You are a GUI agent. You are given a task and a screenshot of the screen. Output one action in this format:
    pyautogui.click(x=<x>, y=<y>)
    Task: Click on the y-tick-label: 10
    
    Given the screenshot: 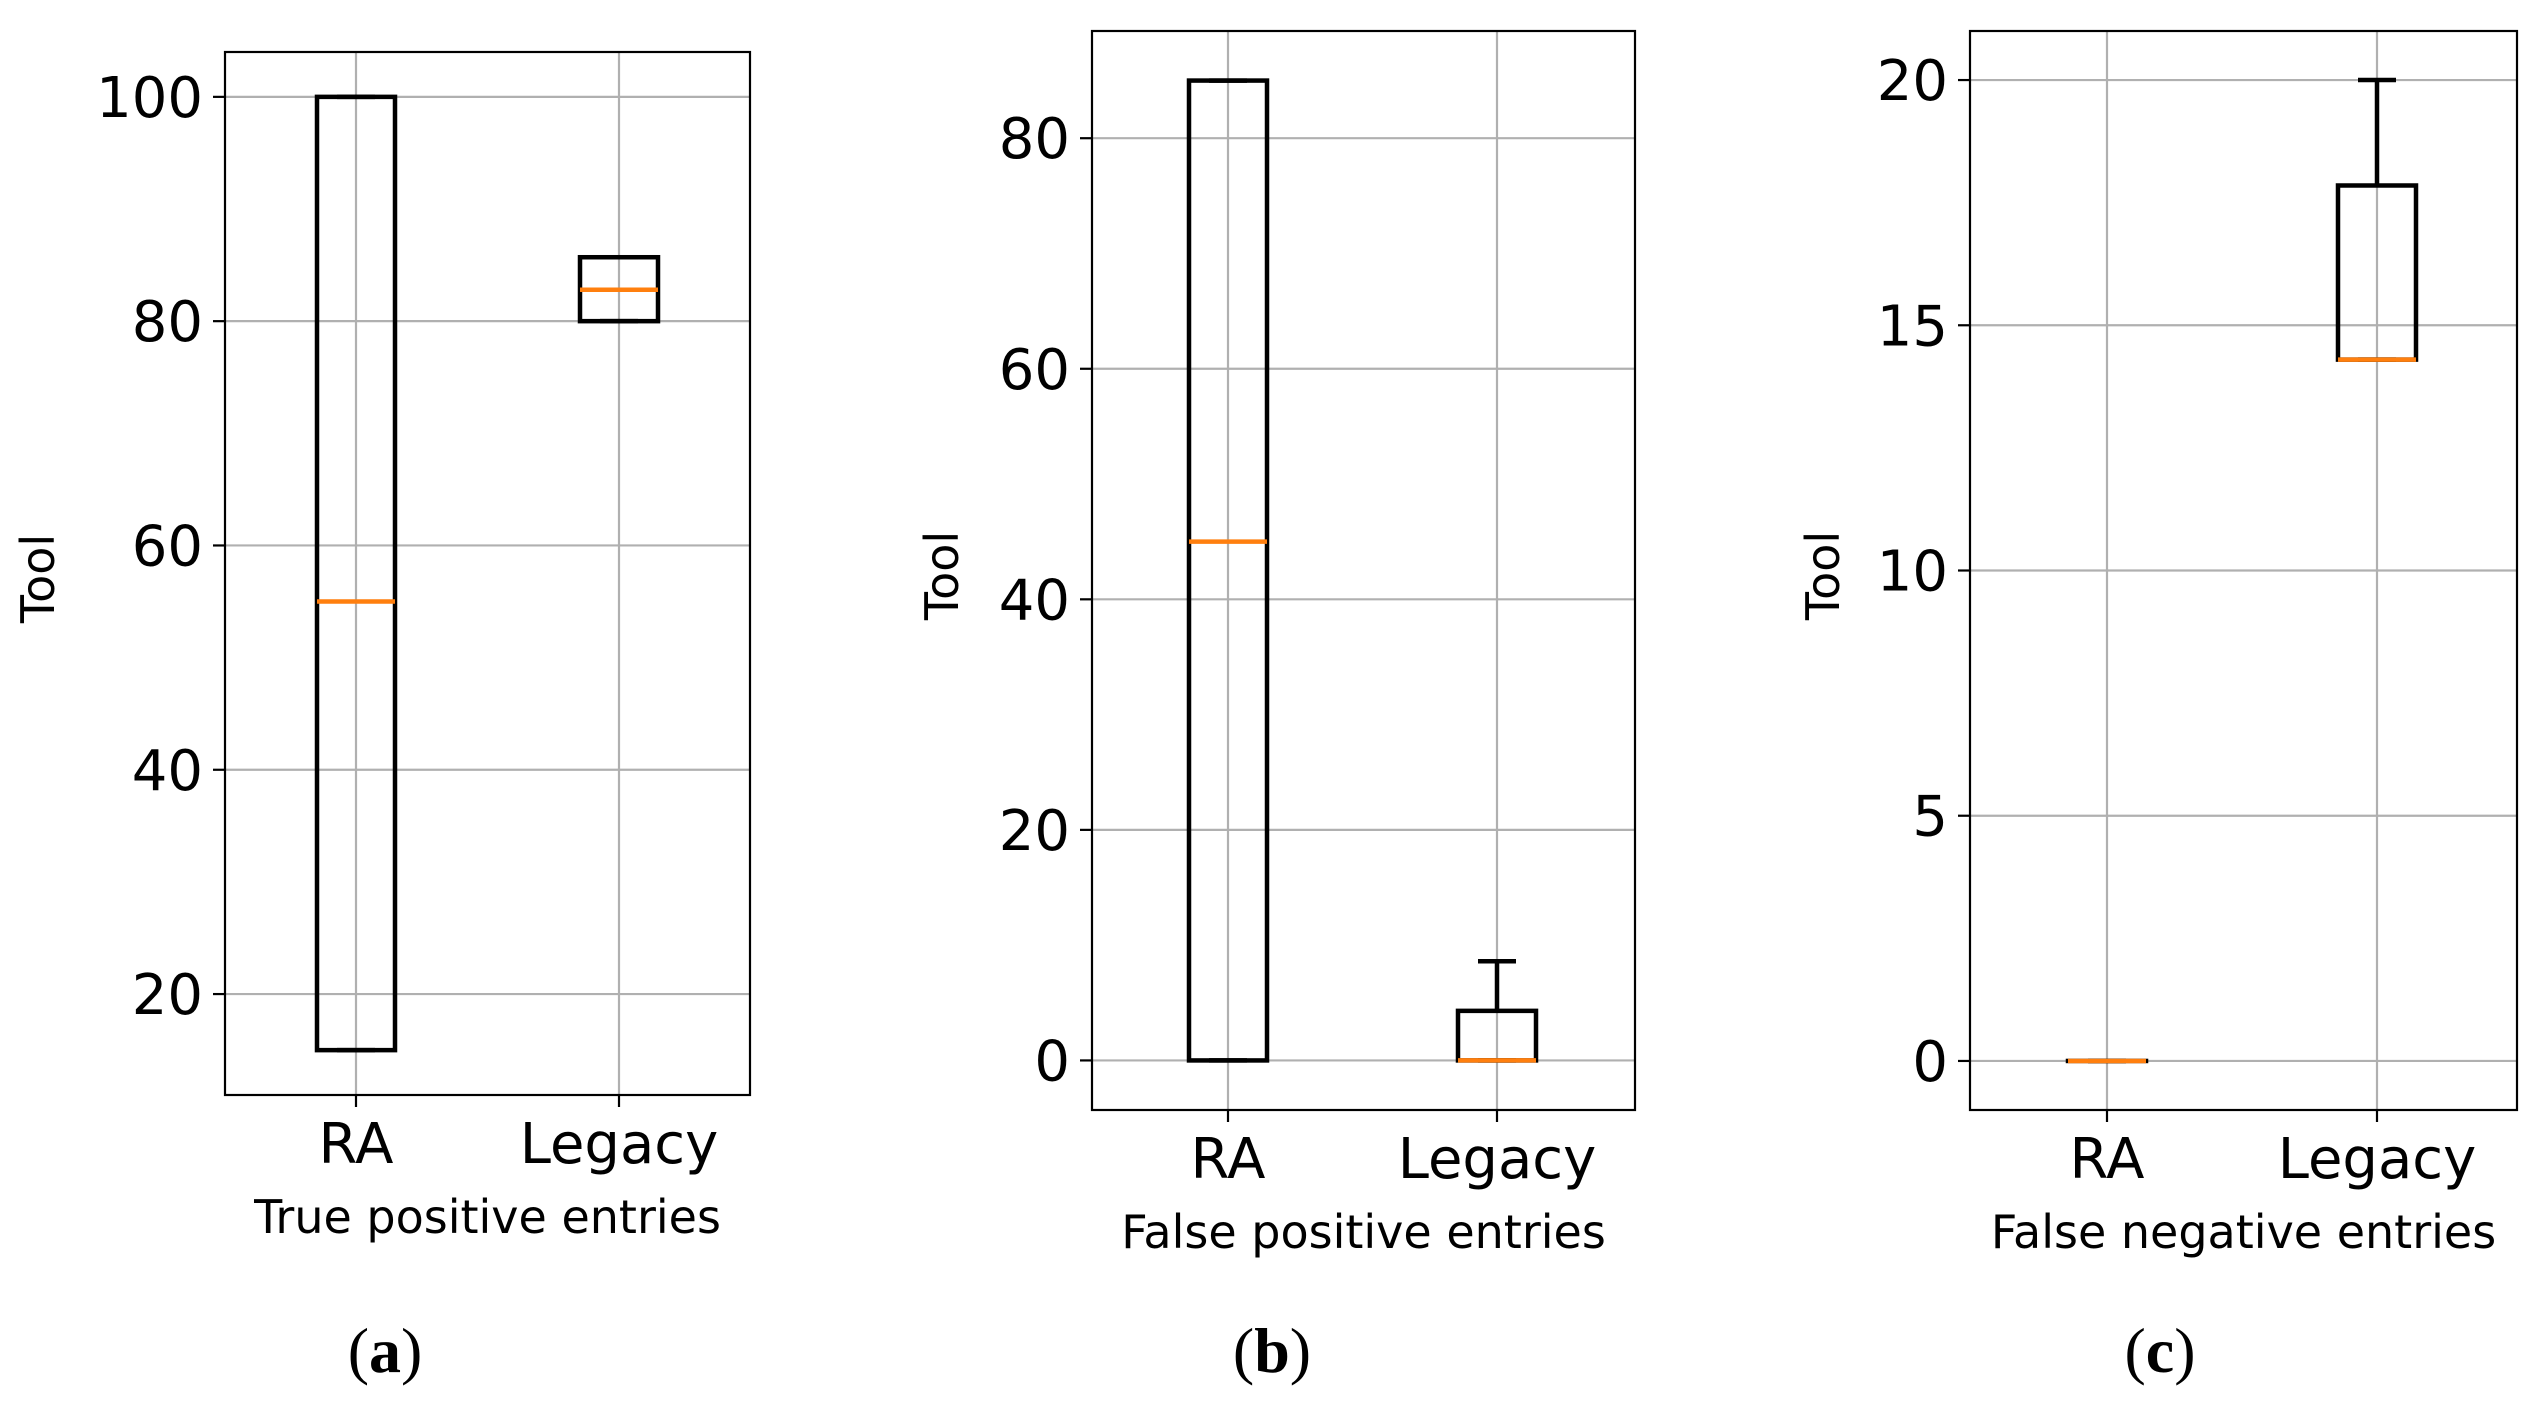 What is the action you would take?
    pyautogui.click(x=1912, y=572)
    